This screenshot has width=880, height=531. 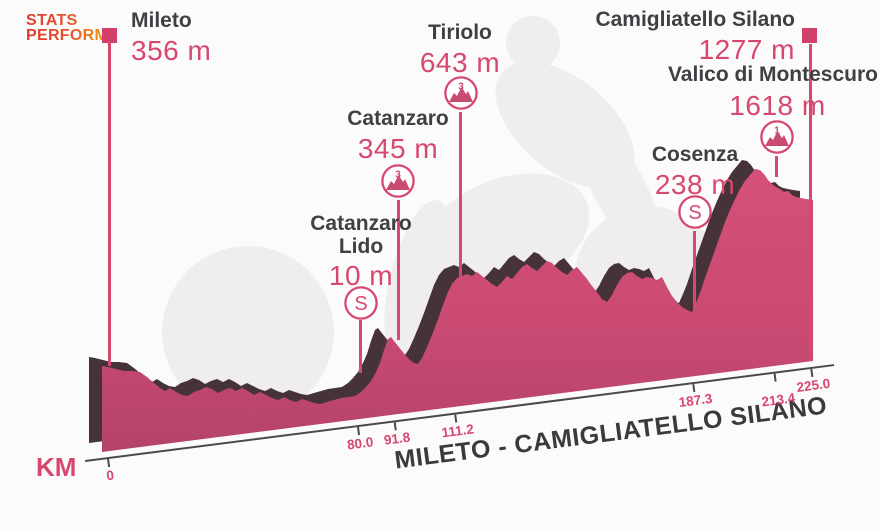 What do you see at coordinates (776, 377) in the screenshot?
I see `km-tick-213.4` at bounding box center [776, 377].